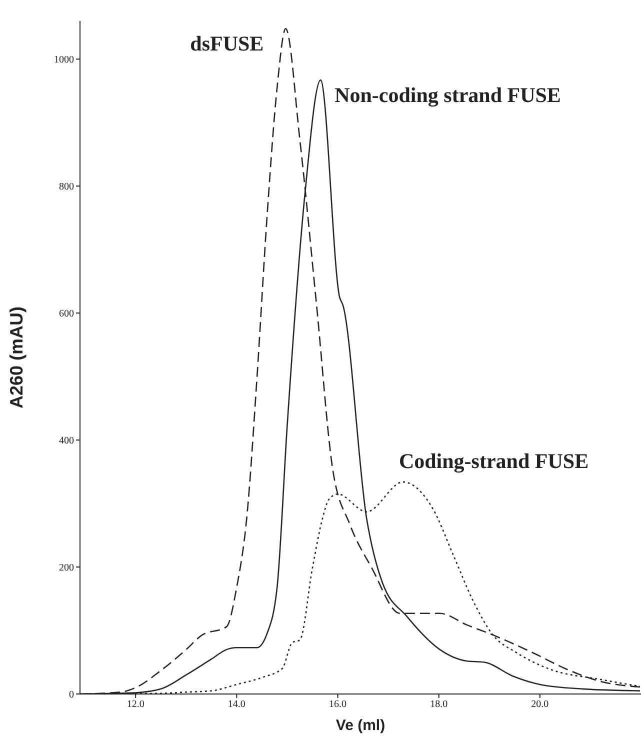 Image resolution: width=641 pixels, height=736 pixels. I want to click on series-label: Coding-strand FUSE, so click(493, 460).